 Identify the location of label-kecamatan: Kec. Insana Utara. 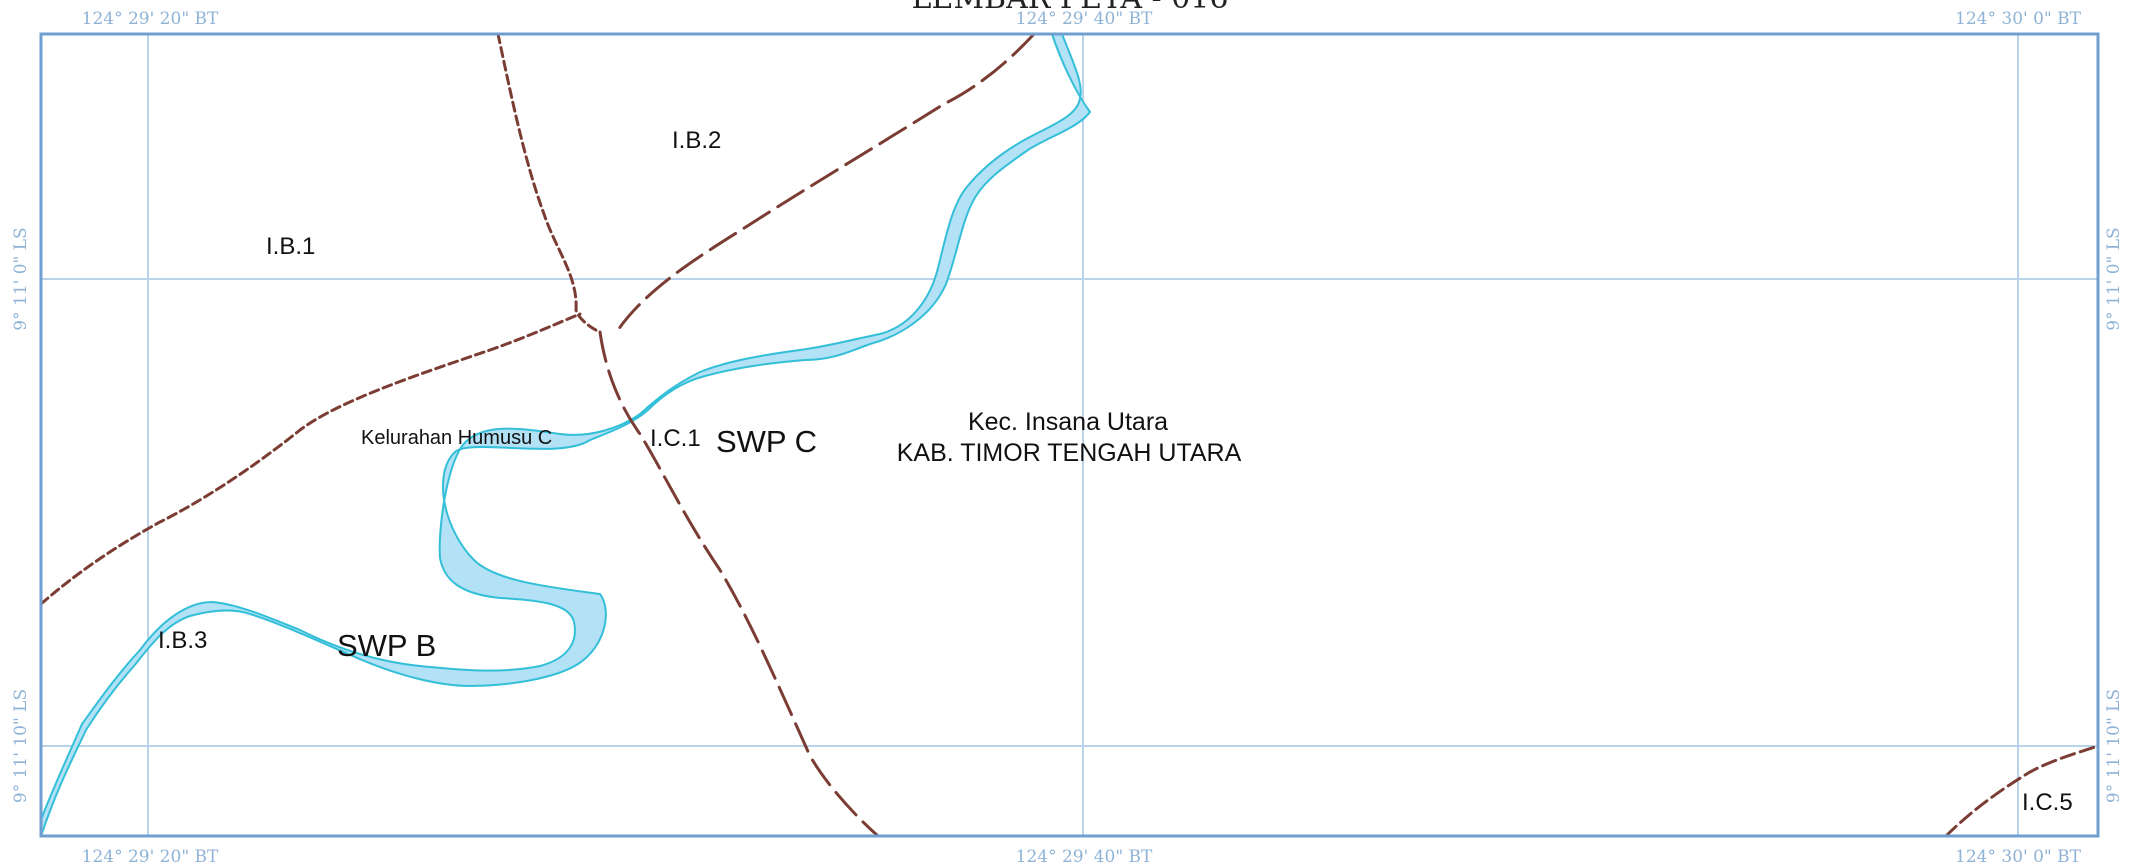
(1068, 422).